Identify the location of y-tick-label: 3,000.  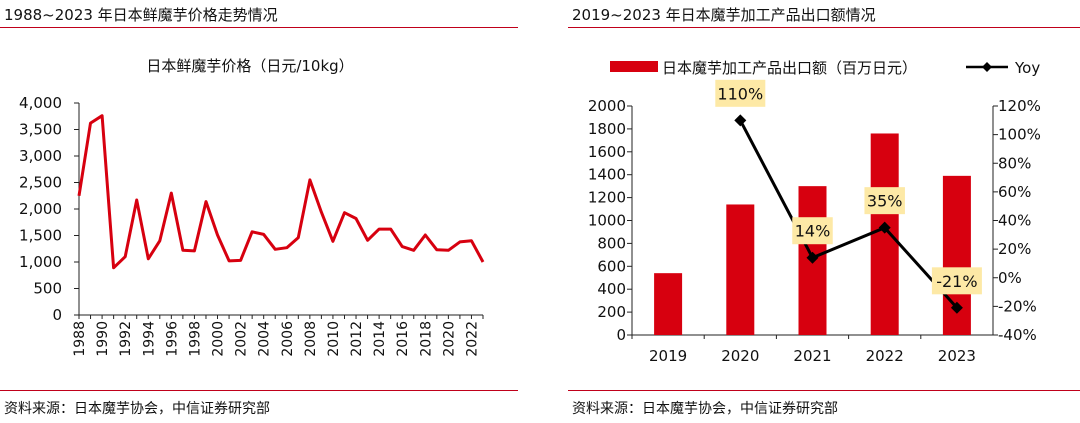
(40, 156).